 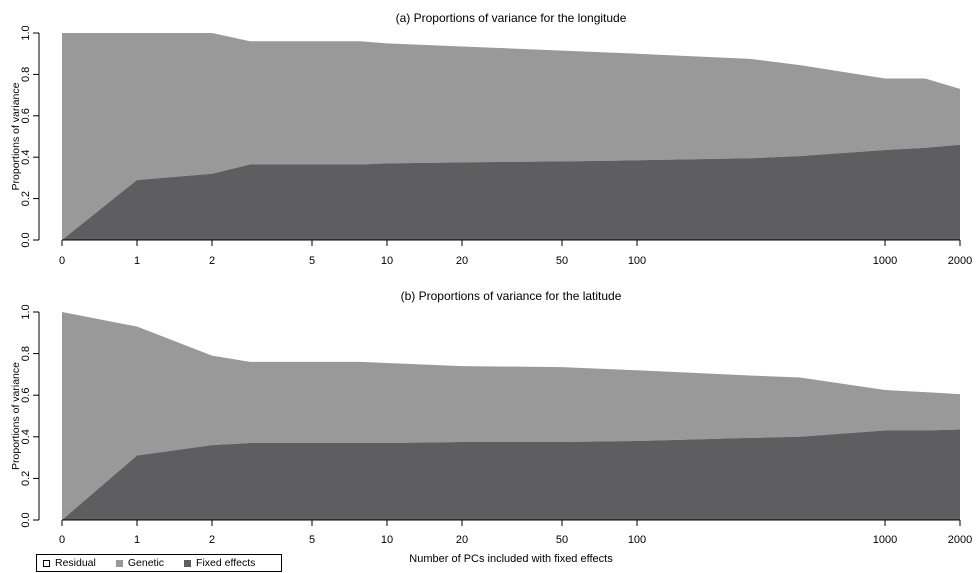 What do you see at coordinates (62, 261) in the screenshot?
I see `x-tick-label-1-0: 0` at bounding box center [62, 261].